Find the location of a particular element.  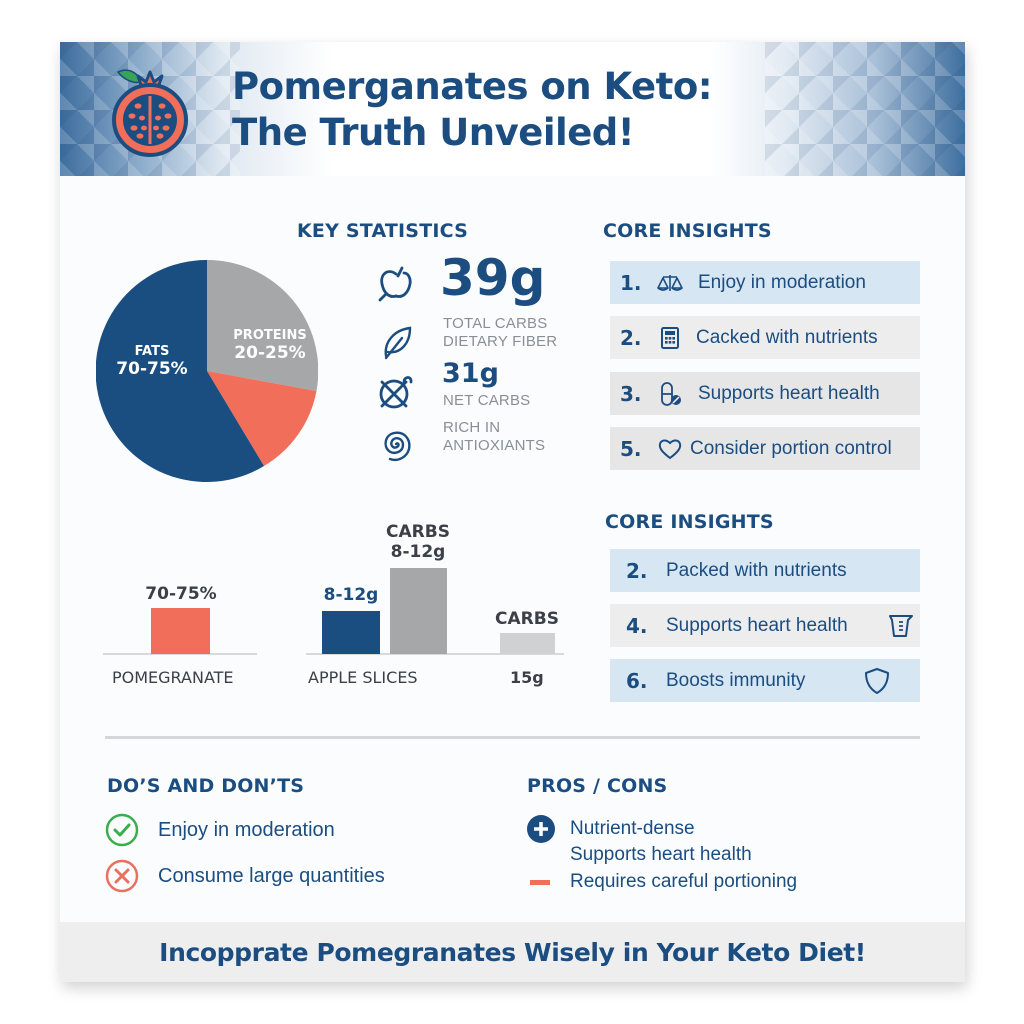

net-carbs-value: 31g is located at coordinates (470, 373).